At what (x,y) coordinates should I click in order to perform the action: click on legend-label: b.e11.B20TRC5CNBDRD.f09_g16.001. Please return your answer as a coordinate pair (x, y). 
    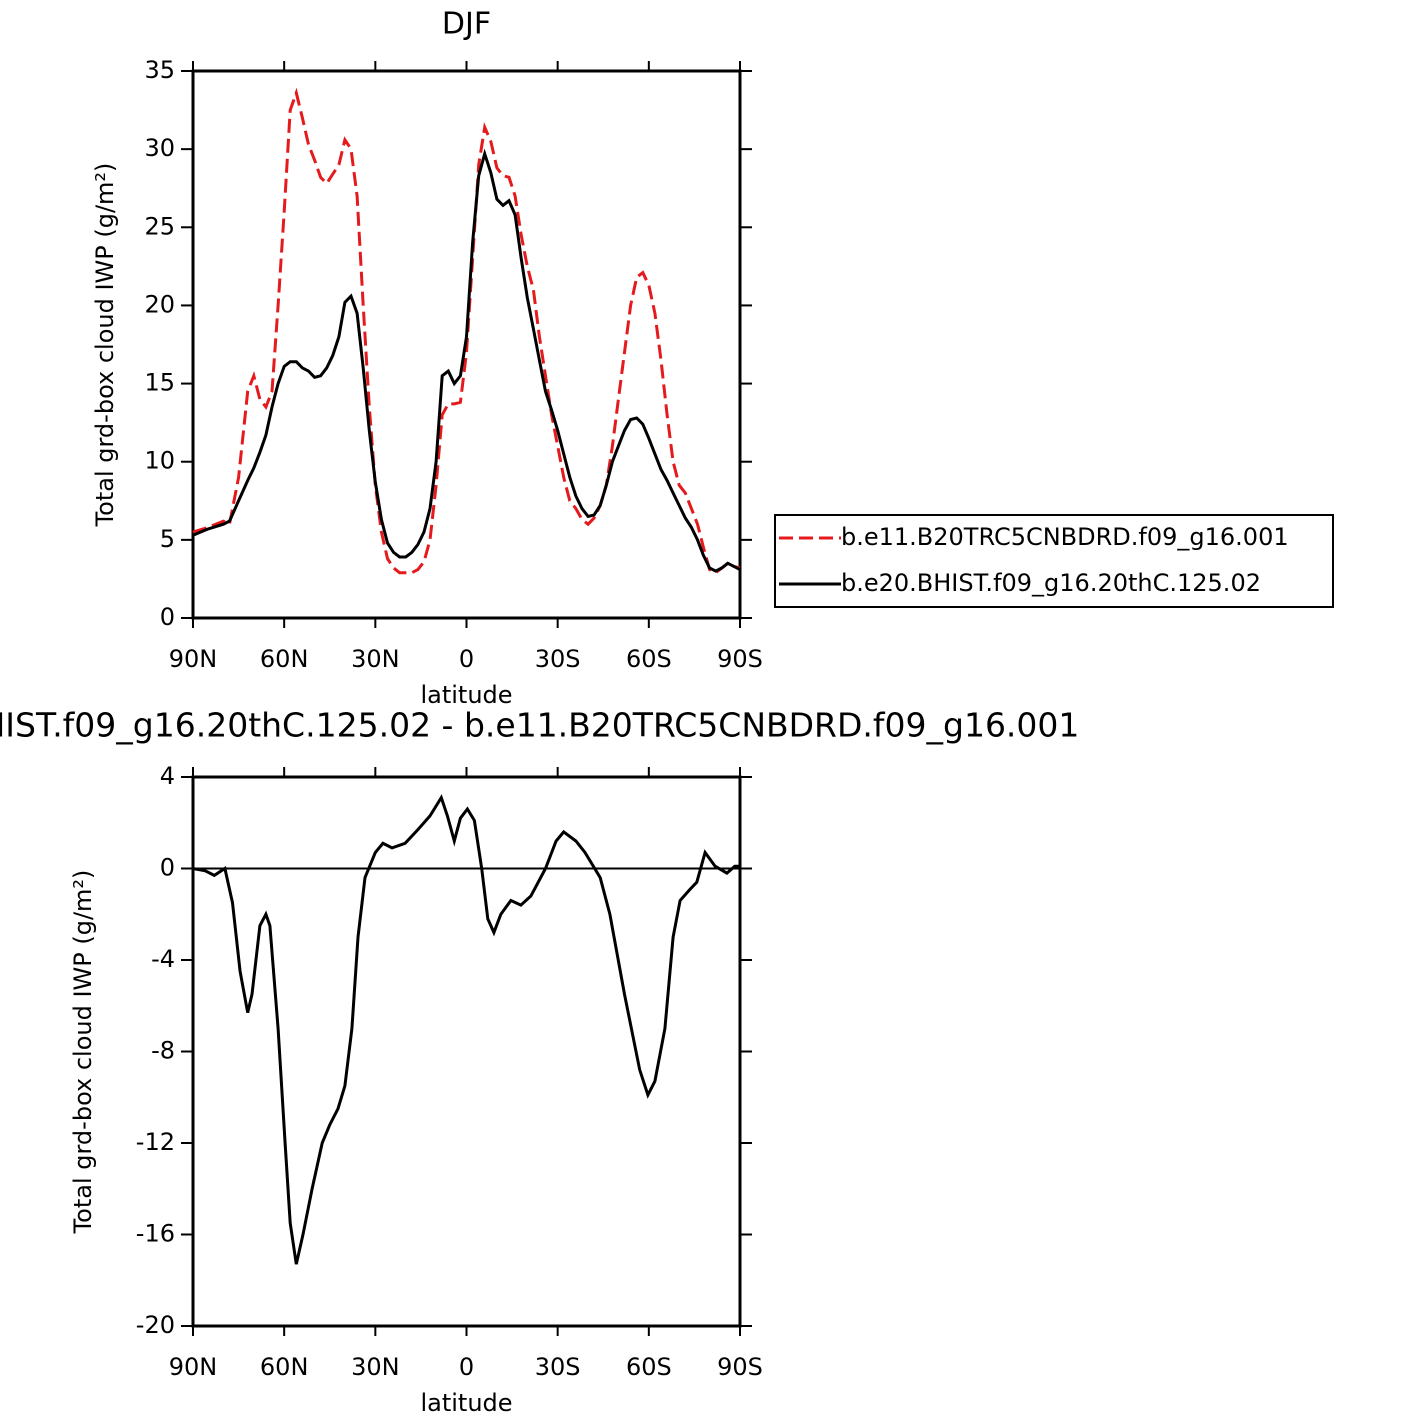
    Looking at the image, I should click on (1065, 537).